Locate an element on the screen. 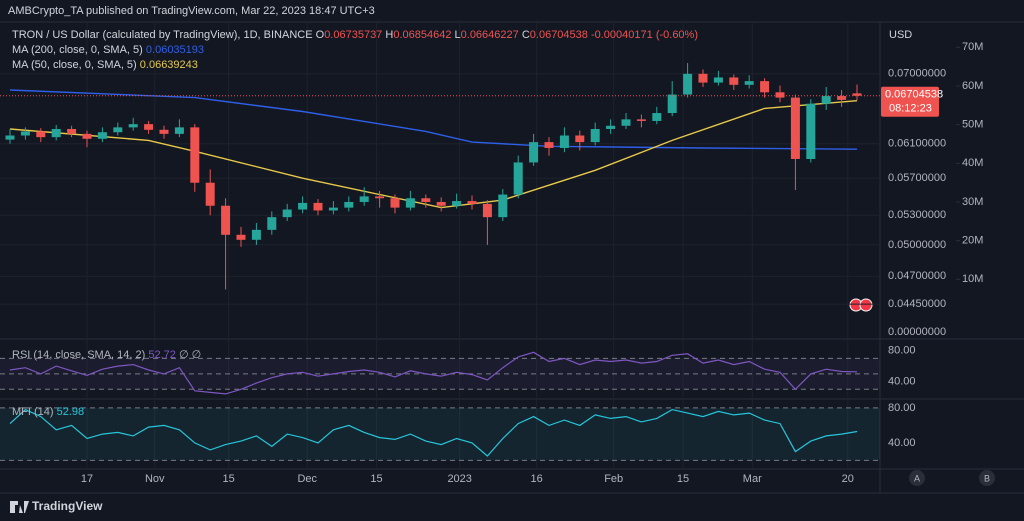 The width and height of the screenshot is (1024, 521). ma-value: 0.06639243 is located at coordinates (169, 65).